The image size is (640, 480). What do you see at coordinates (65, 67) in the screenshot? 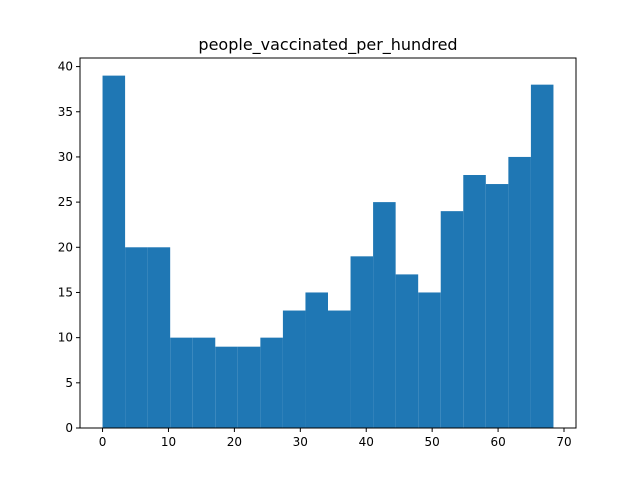
I see `y-tick-label: 40` at bounding box center [65, 67].